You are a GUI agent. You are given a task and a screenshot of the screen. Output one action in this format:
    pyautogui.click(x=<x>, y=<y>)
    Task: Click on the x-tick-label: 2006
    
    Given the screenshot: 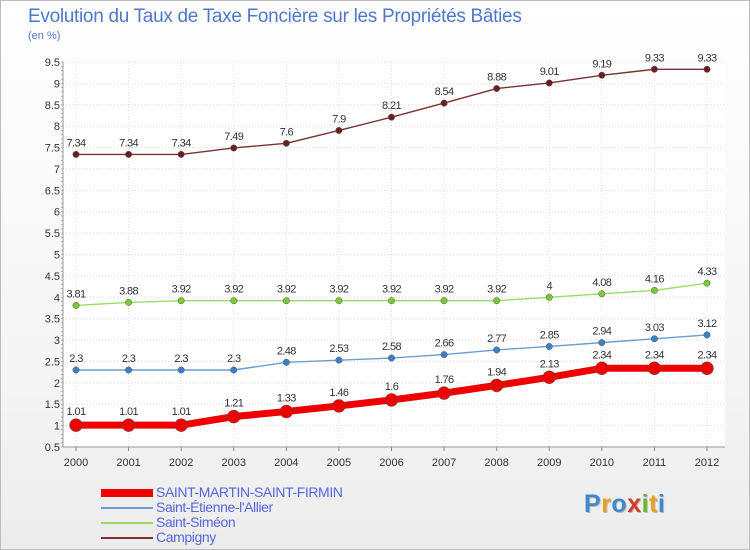 What is the action you would take?
    pyautogui.click(x=391, y=463)
    